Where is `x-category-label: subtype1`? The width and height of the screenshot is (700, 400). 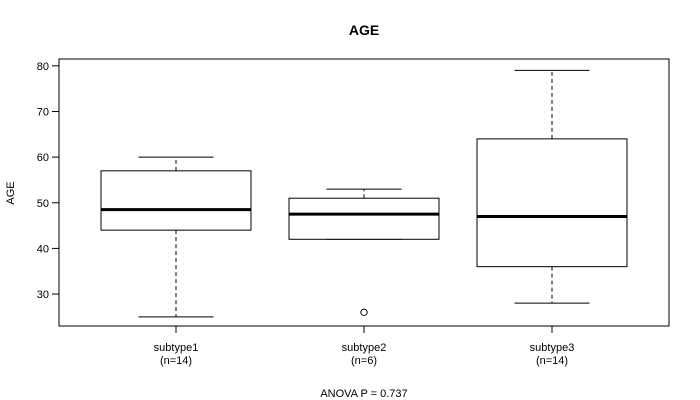 x-category-label: subtype1 is located at coordinates (176, 348).